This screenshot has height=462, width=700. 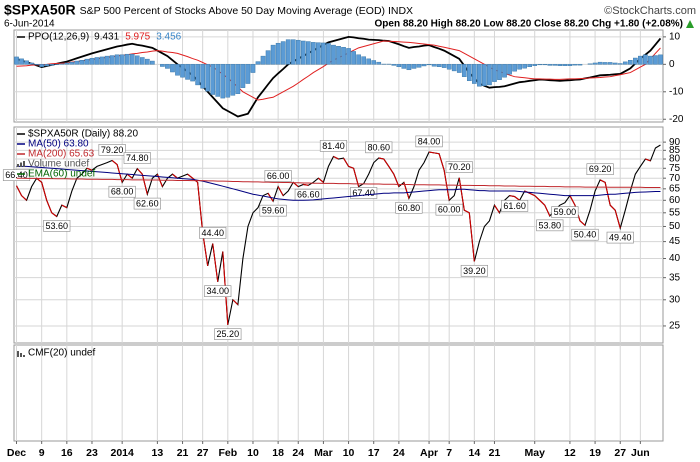 What do you see at coordinates (474, 453) in the screenshot?
I see `x-tick-label: 14` at bounding box center [474, 453].